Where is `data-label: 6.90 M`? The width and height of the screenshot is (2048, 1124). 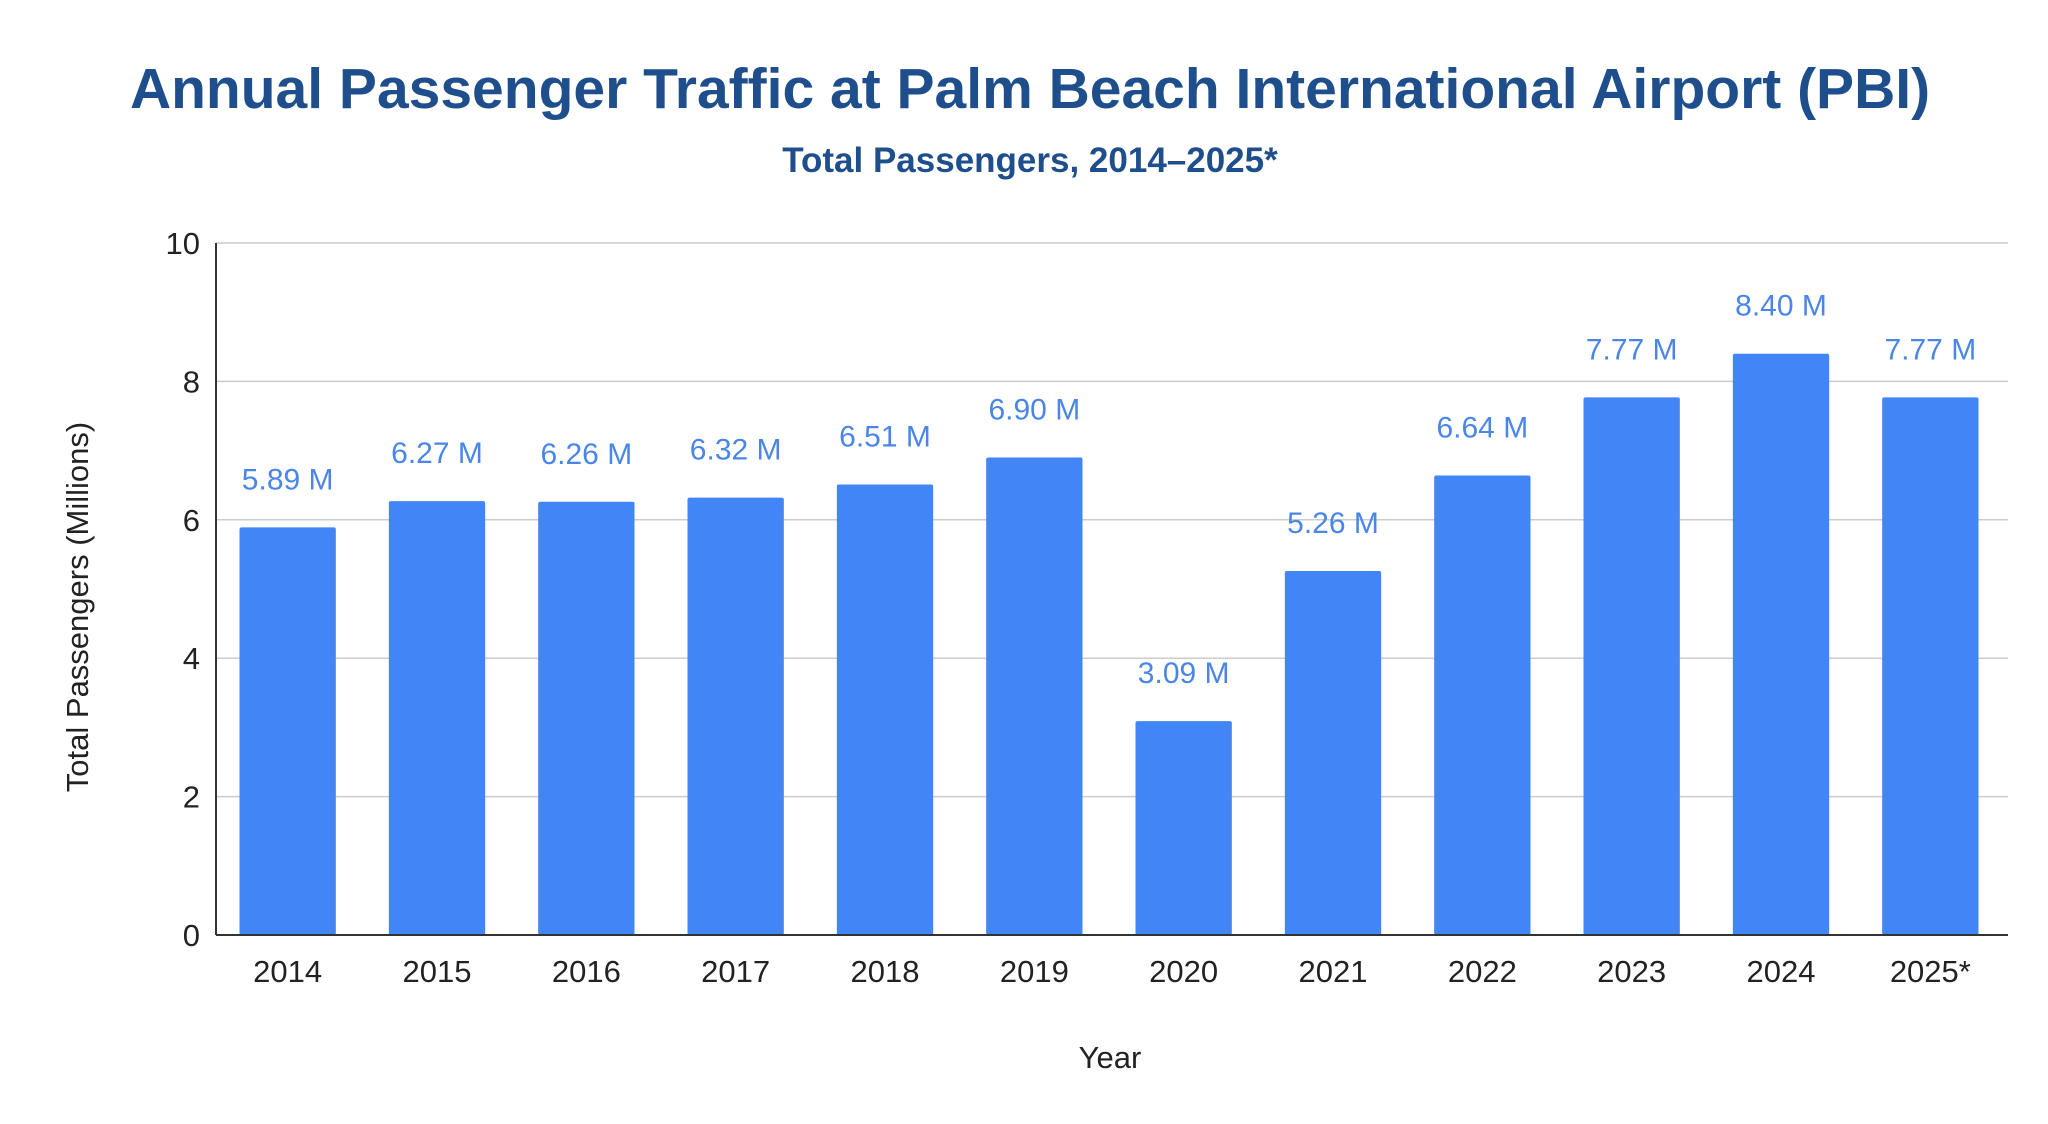
data-label: 6.90 M is located at coordinates (1034, 410).